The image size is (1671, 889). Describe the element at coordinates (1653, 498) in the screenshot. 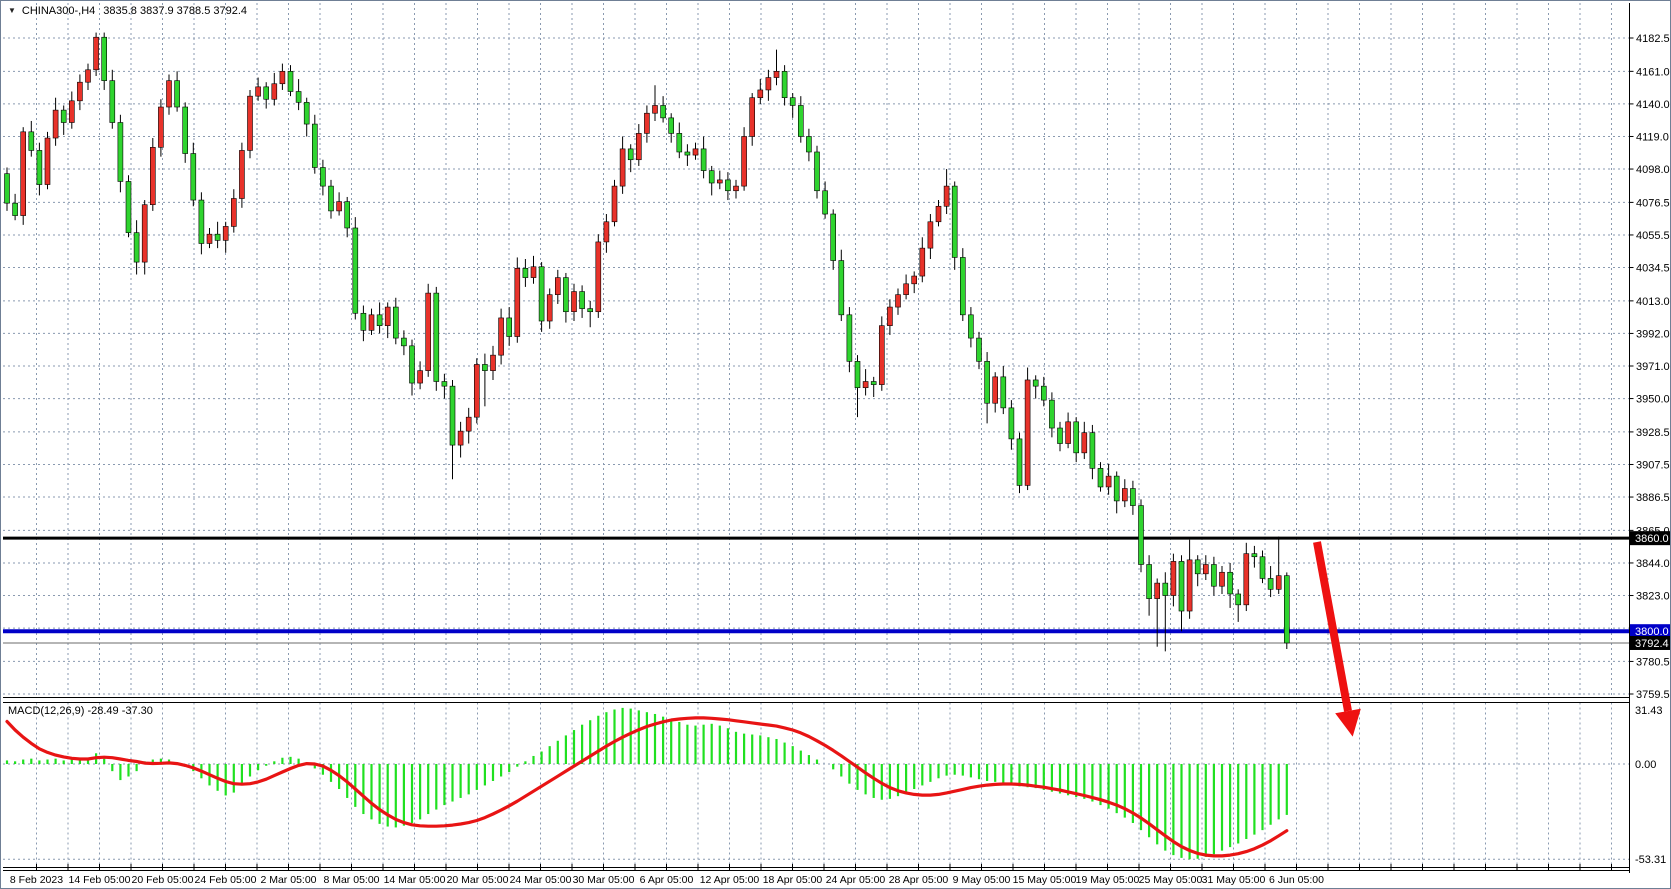

I see `price-tick-label: 3886.5` at that location.